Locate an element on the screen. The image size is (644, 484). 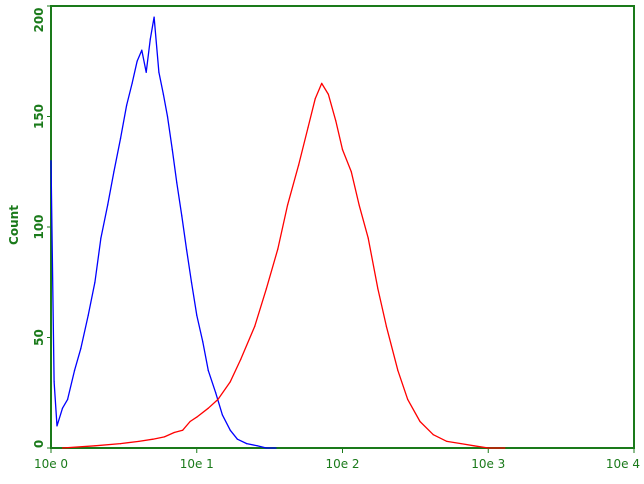
x-axis-ticks: 10e 0 10e 1 10e 2 10e 3 10e 4 is located at coordinates (337, 459).